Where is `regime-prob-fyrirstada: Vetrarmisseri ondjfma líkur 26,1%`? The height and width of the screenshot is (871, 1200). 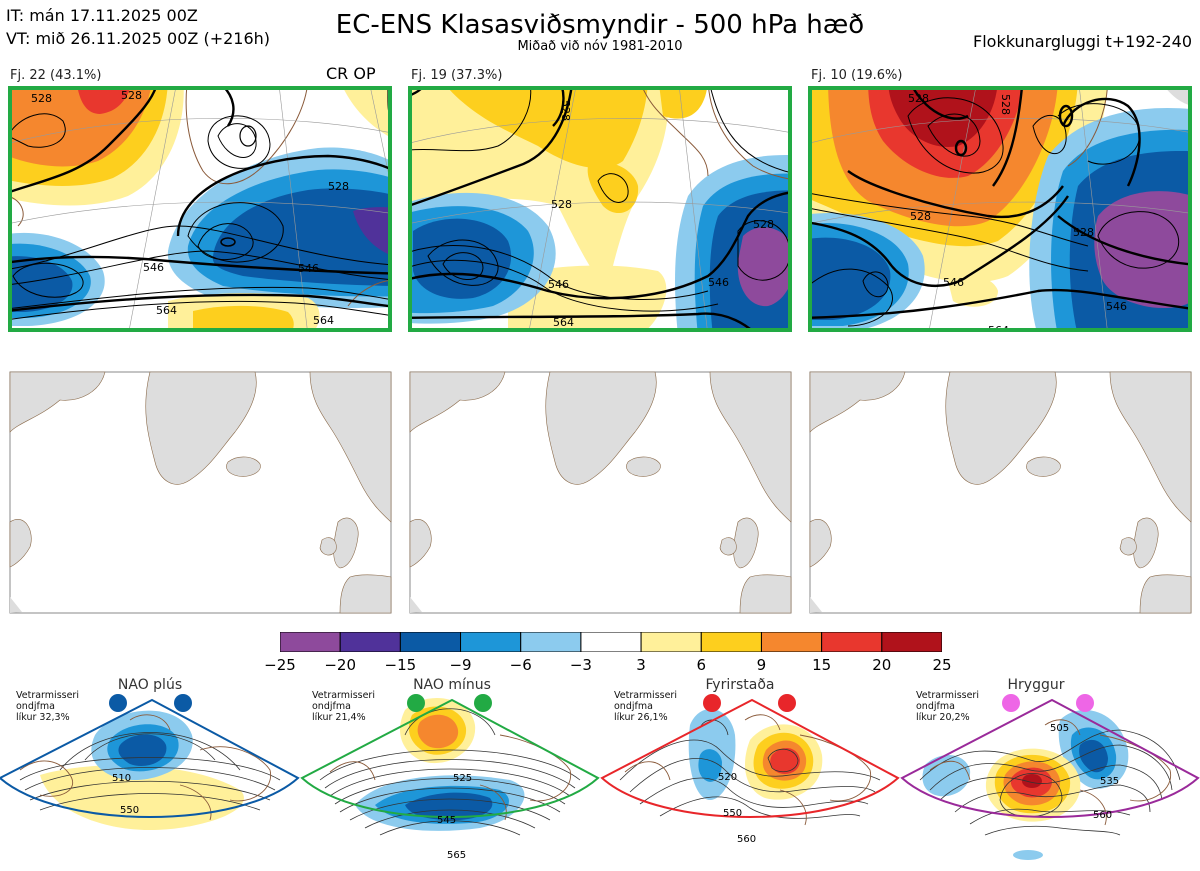
regime-prob-fyrirstada: Vetrarmisseri ondjfma líkur 26,1% is located at coordinates (645, 706).